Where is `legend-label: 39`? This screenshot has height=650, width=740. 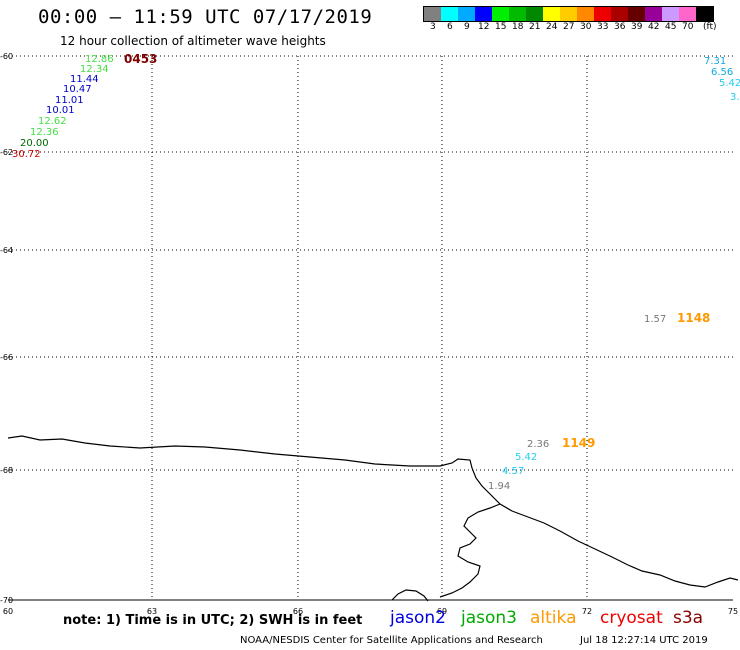 legend-label: 39 is located at coordinates (637, 27).